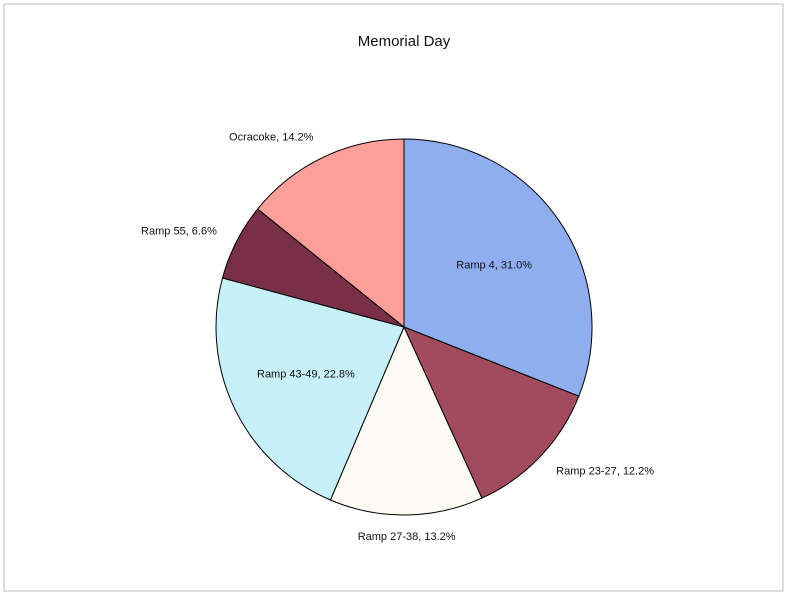 The height and width of the screenshot is (595, 787). Describe the element at coordinates (605, 472) in the screenshot. I see `data-label: Ramp 23-27, 12.2%` at that location.